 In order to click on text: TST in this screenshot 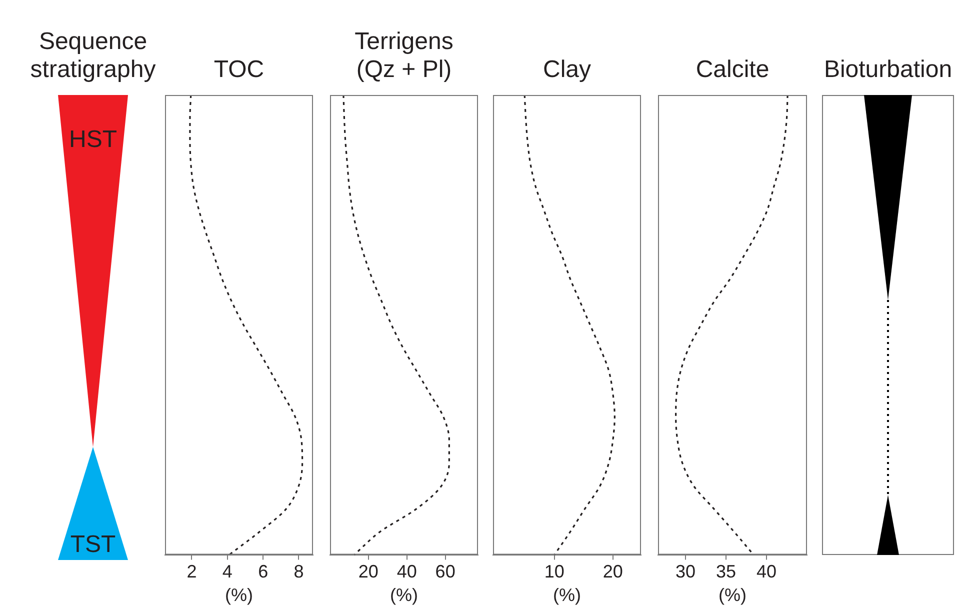, I will do `click(93, 545)`.